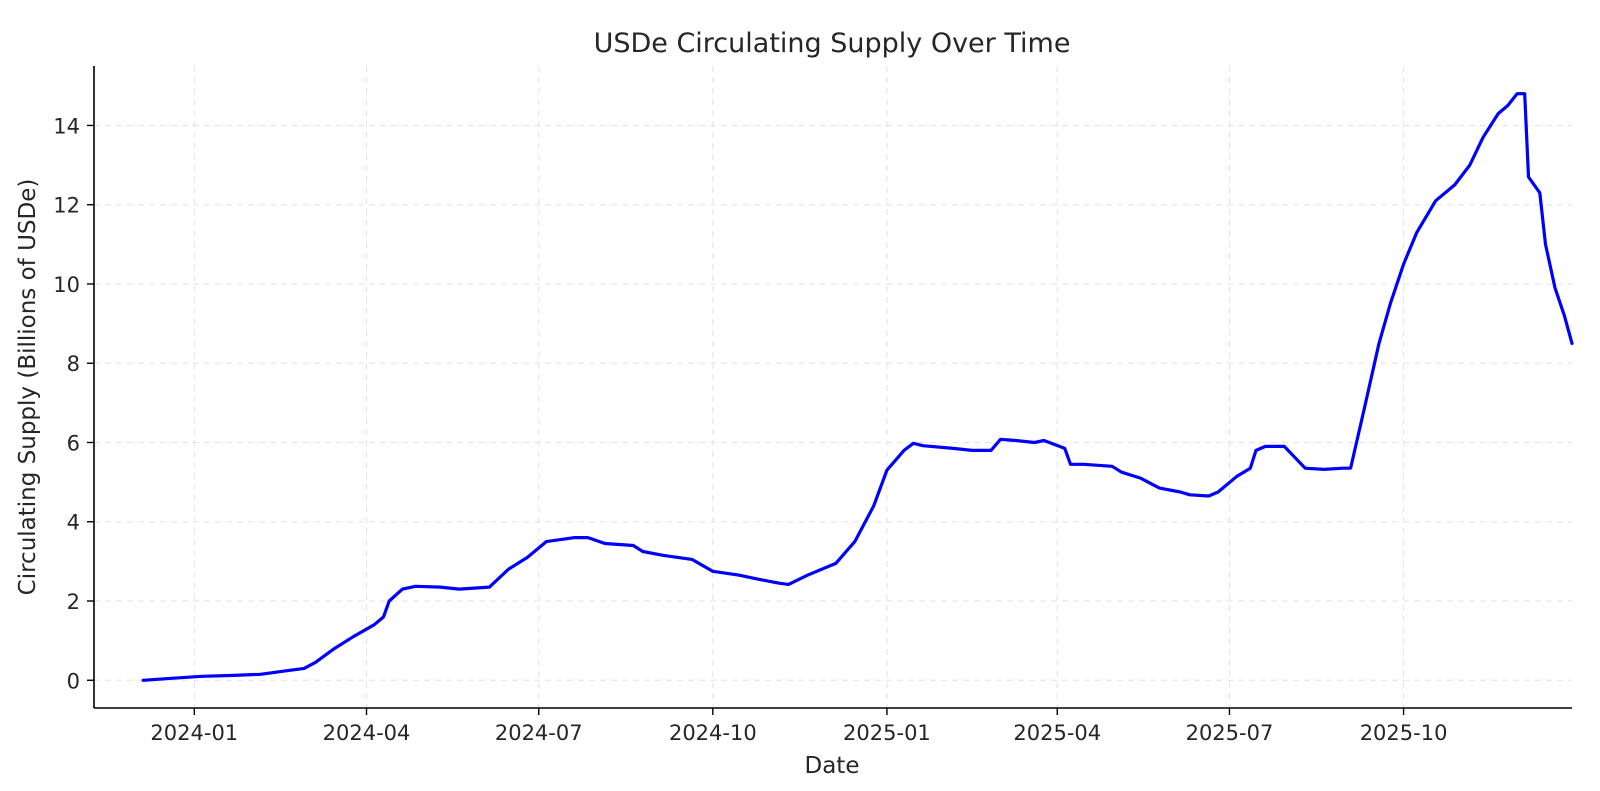  What do you see at coordinates (832, 43) in the screenshot?
I see `chart-title: USDe Circulating Supply Over Time` at bounding box center [832, 43].